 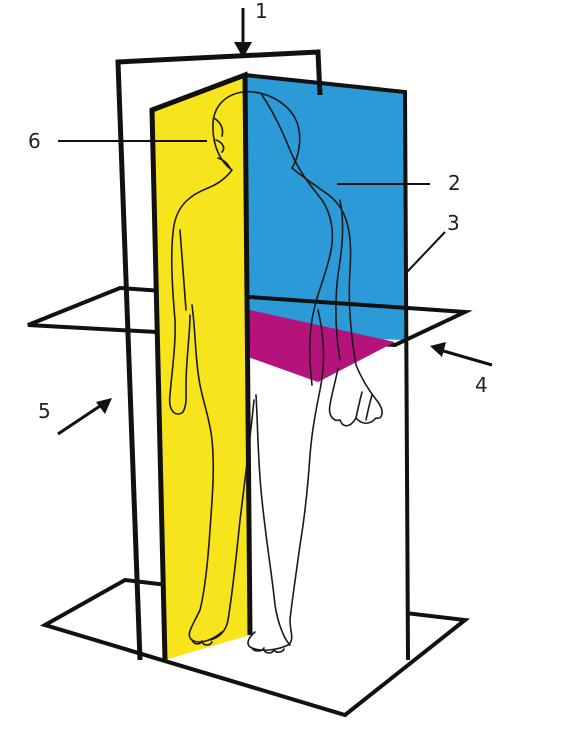 I want to click on sagittal-plane, so click(x=201, y=367).